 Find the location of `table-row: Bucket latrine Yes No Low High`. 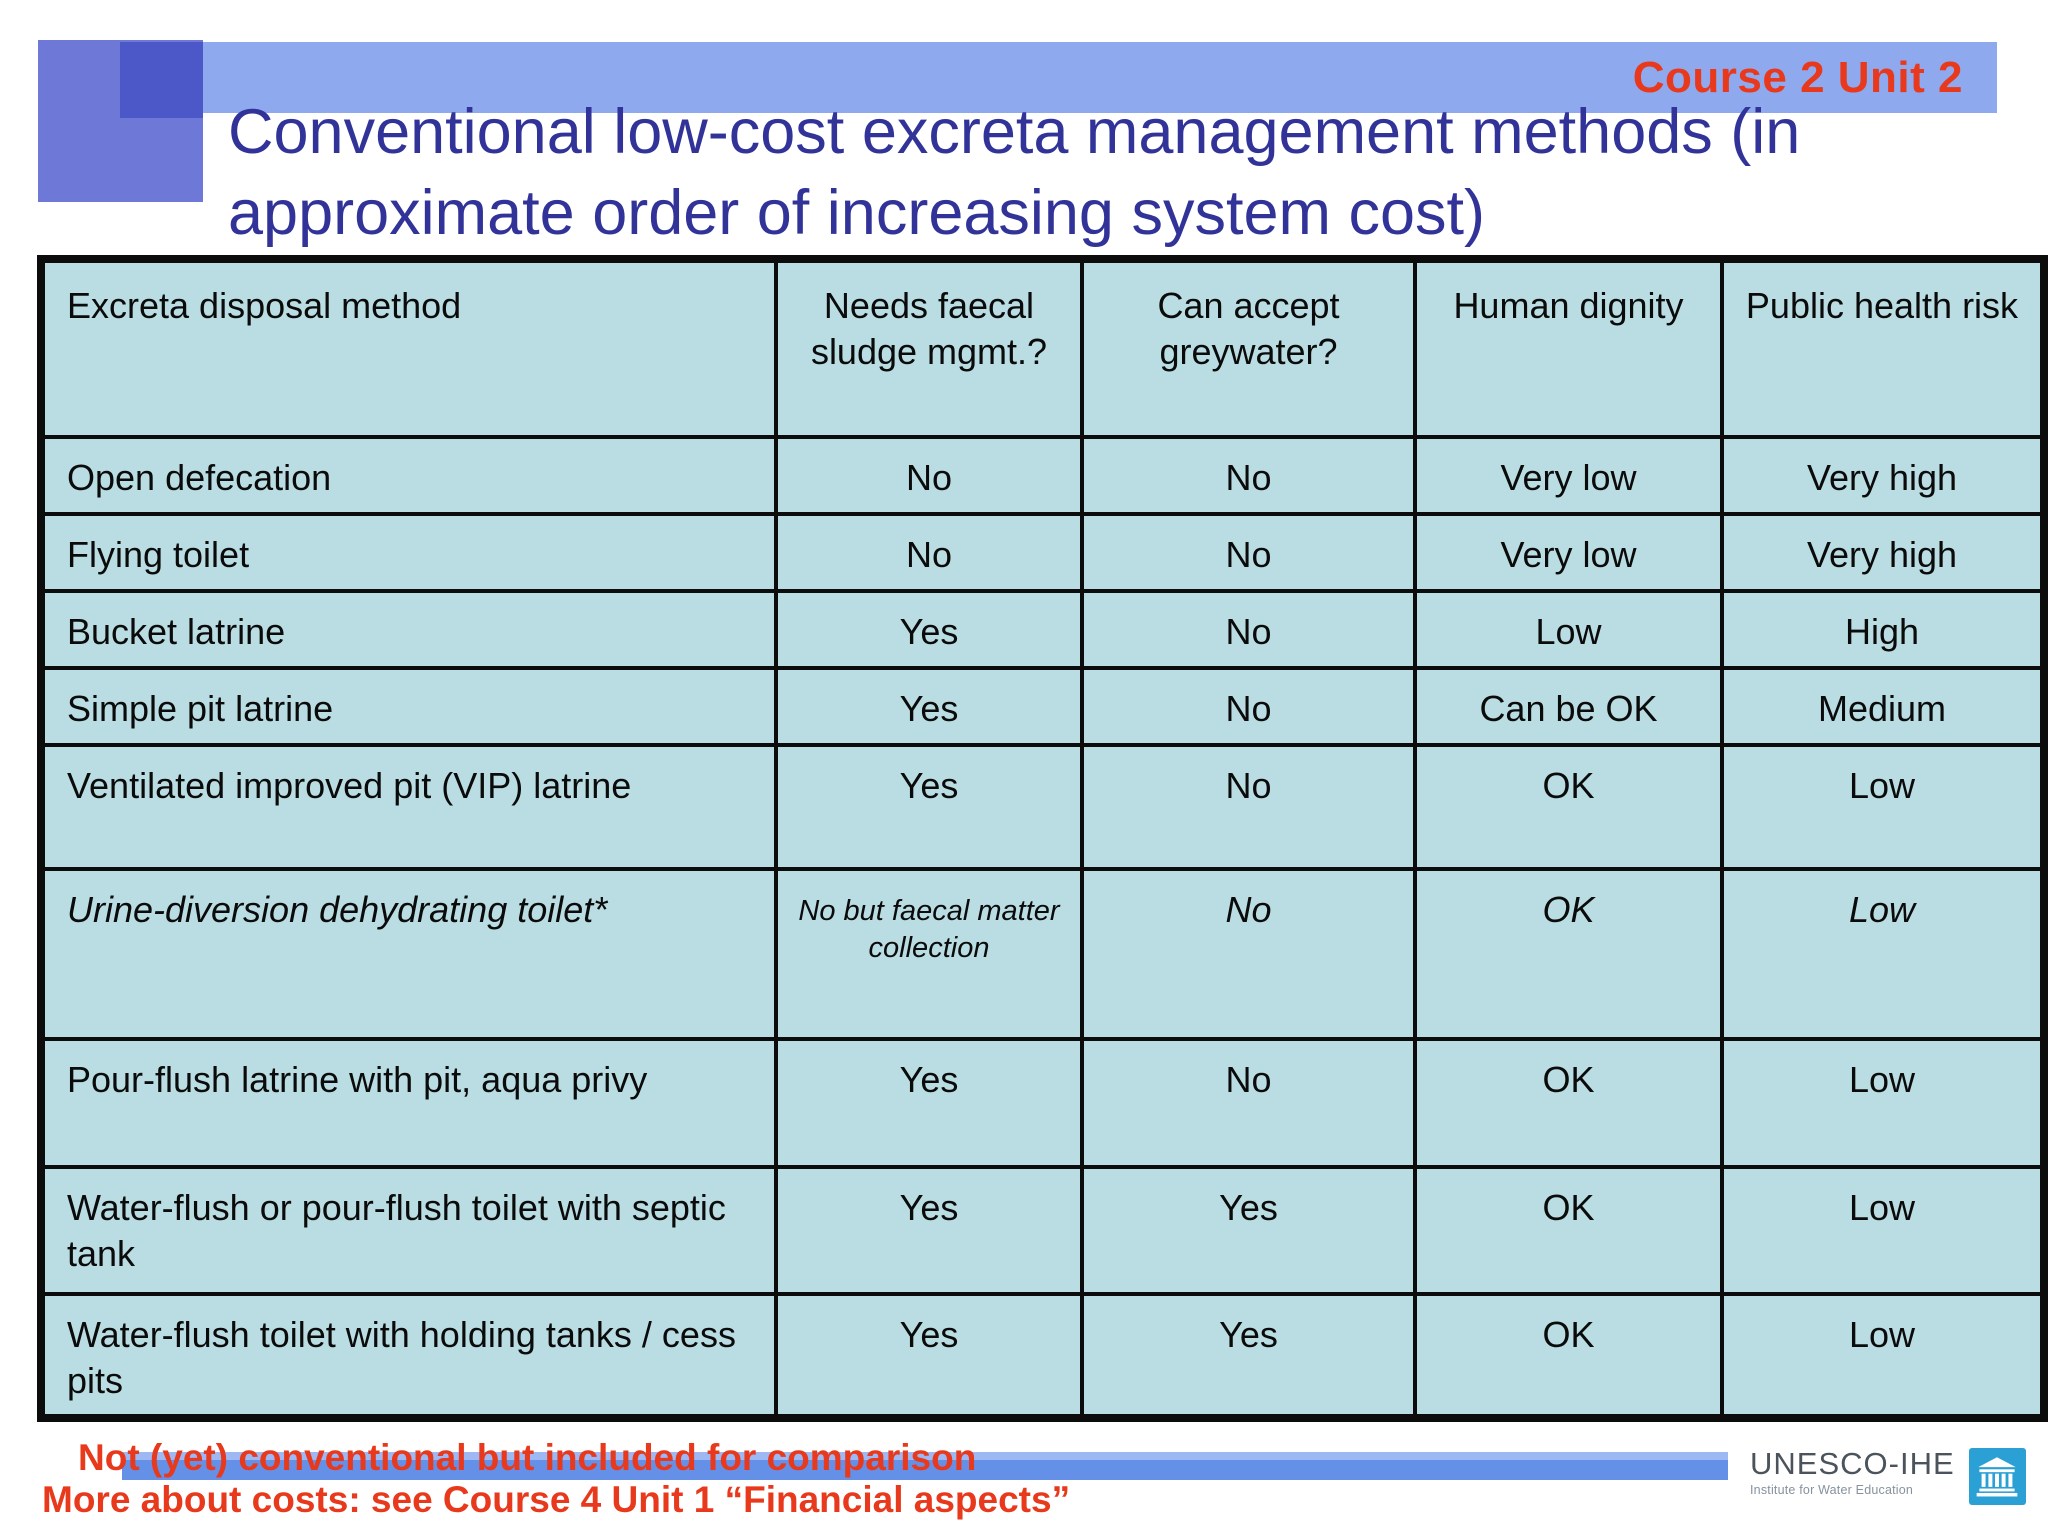

table-row: Bucket latrine Yes No Low High is located at coordinates (1042, 629).